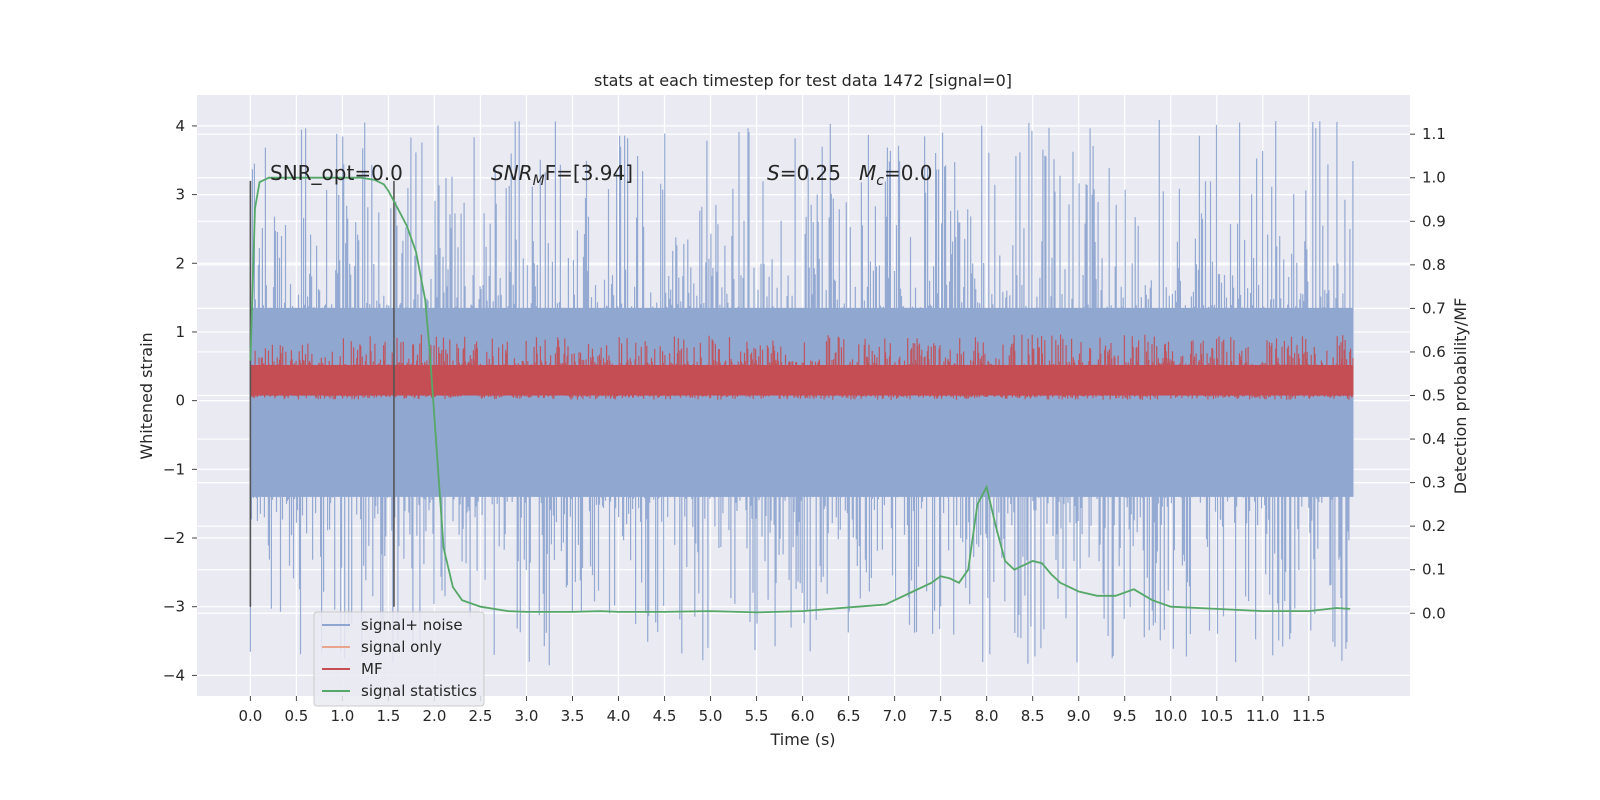 The image size is (1600, 800). I want to click on x-tick-label: 1.0, so click(342, 716).